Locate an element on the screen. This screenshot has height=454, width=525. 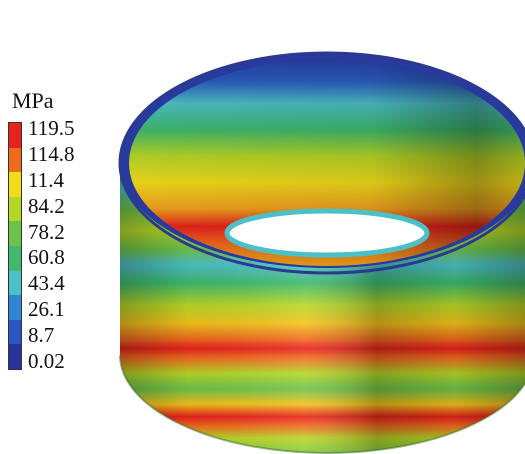
legend-value: 114.8 is located at coordinates (51, 153).